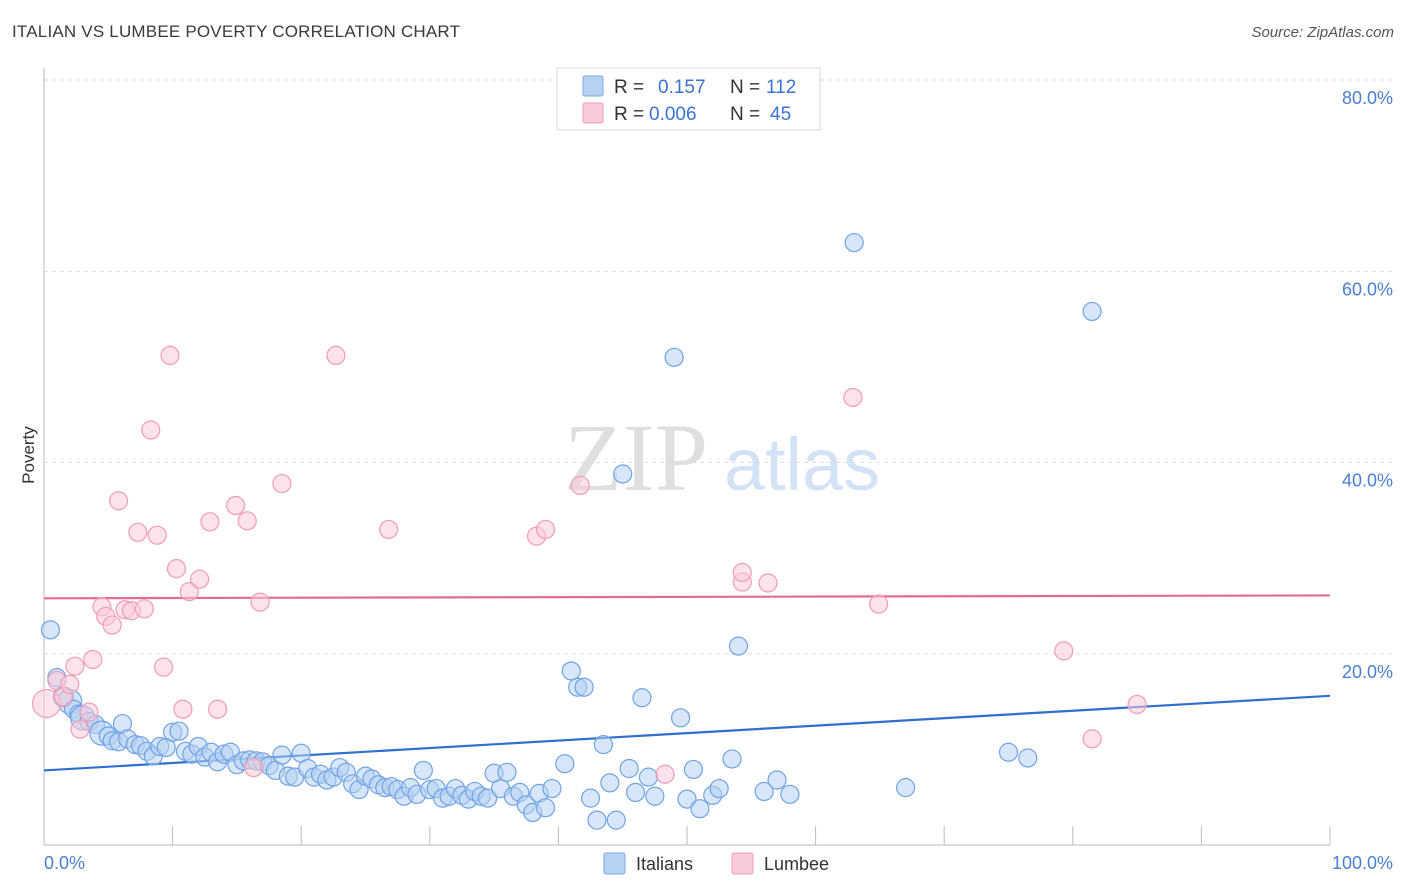  What do you see at coordinates (1367, 289) in the screenshot?
I see `y-tick-label: 60.0%` at bounding box center [1367, 289].